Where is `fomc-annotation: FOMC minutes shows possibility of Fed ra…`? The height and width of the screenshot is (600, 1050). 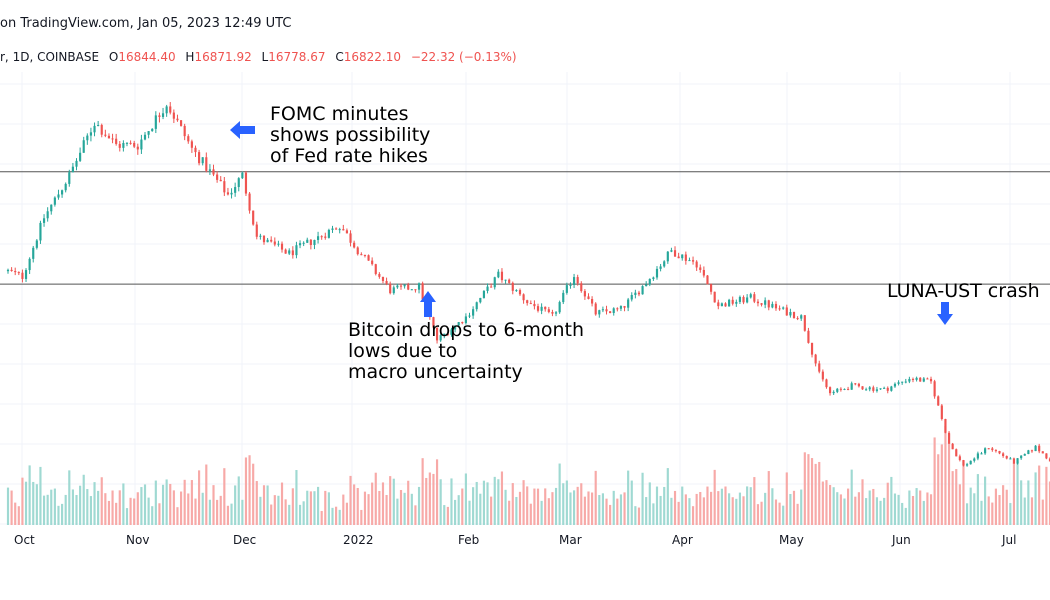
fomc-annotation: FOMC minutes shows possibility of Fed ra… is located at coordinates (350, 135).